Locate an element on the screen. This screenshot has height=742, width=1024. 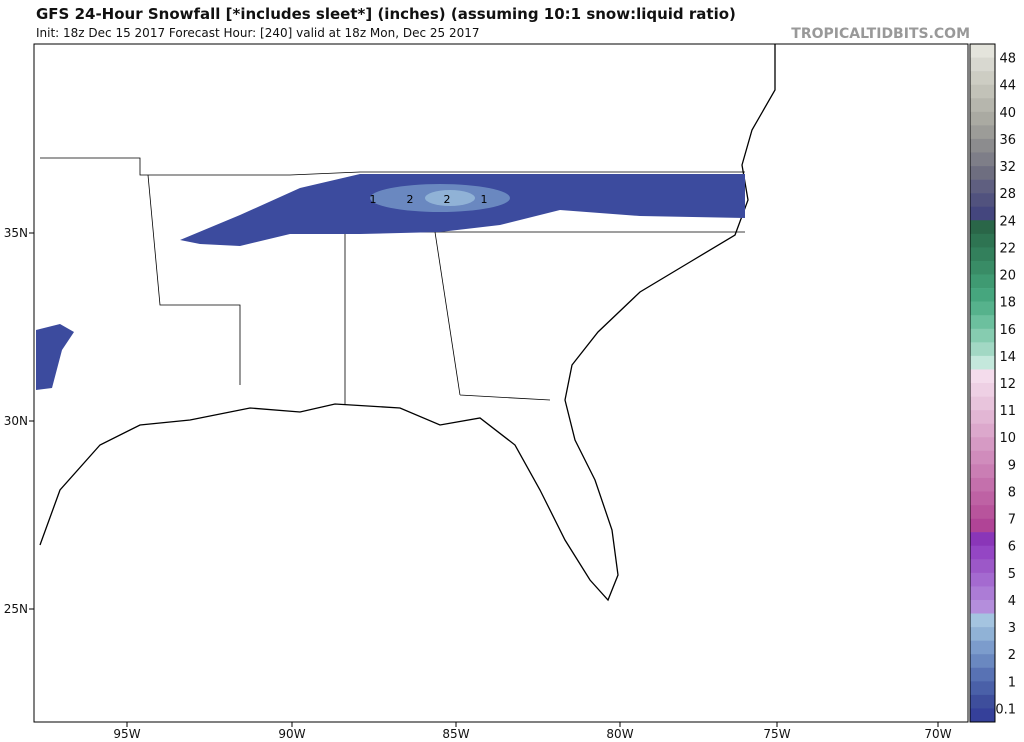
colorbar-label: 2 is located at coordinates (1012, 655).